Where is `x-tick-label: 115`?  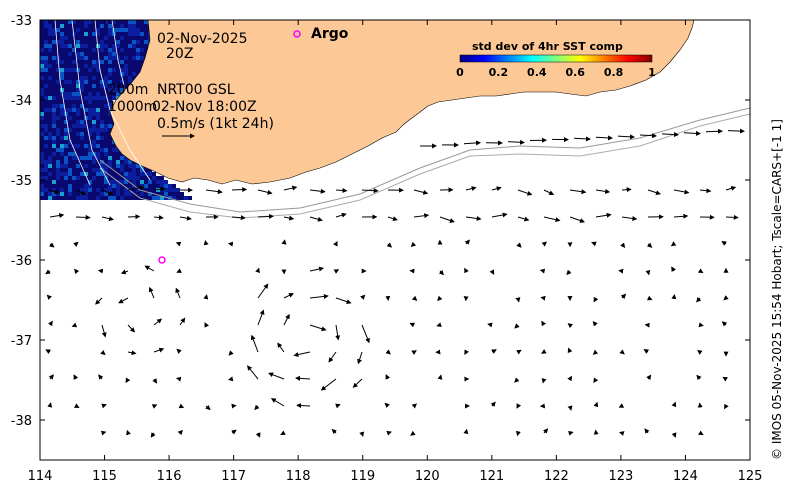 x-tick-label: 115 is located at coordinates (104, 476).